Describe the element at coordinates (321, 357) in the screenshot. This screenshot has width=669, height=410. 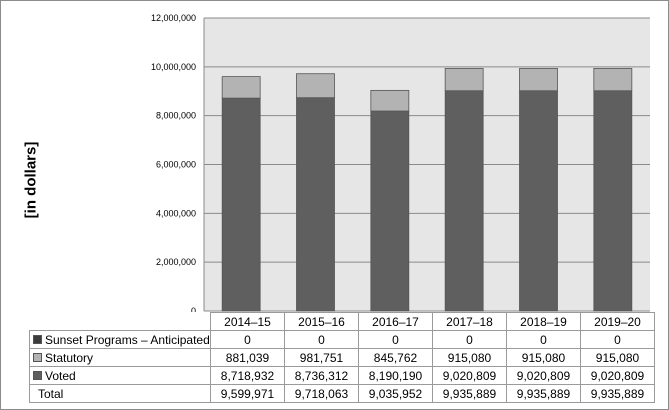
I see `table-cell: 981,751` at that location.